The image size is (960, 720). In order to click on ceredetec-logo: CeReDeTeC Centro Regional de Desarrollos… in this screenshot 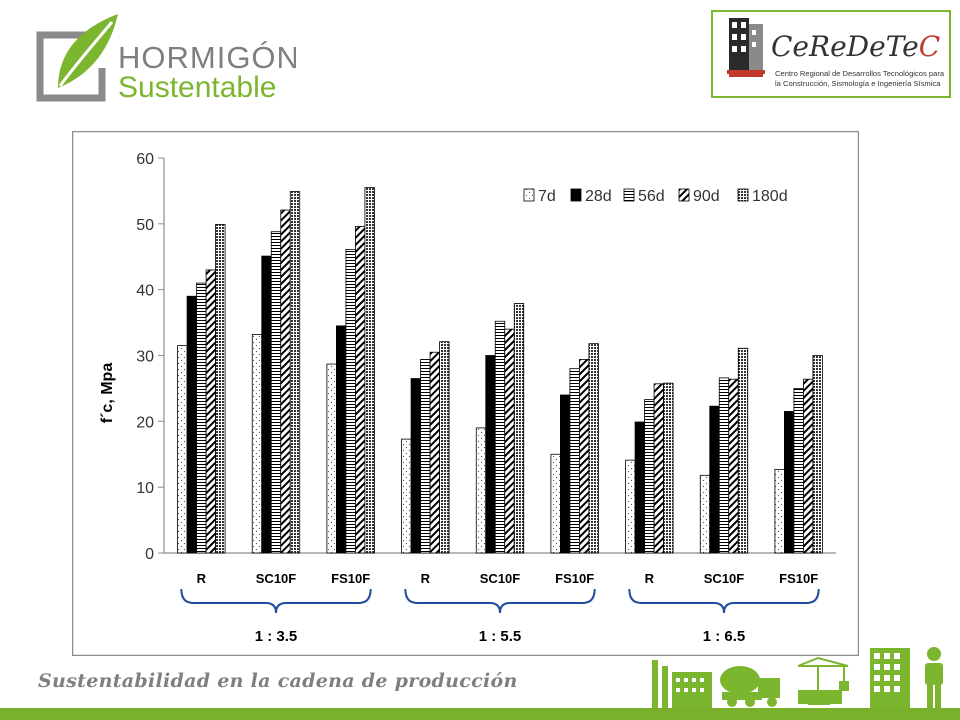, I will do `click(831, 54)`.